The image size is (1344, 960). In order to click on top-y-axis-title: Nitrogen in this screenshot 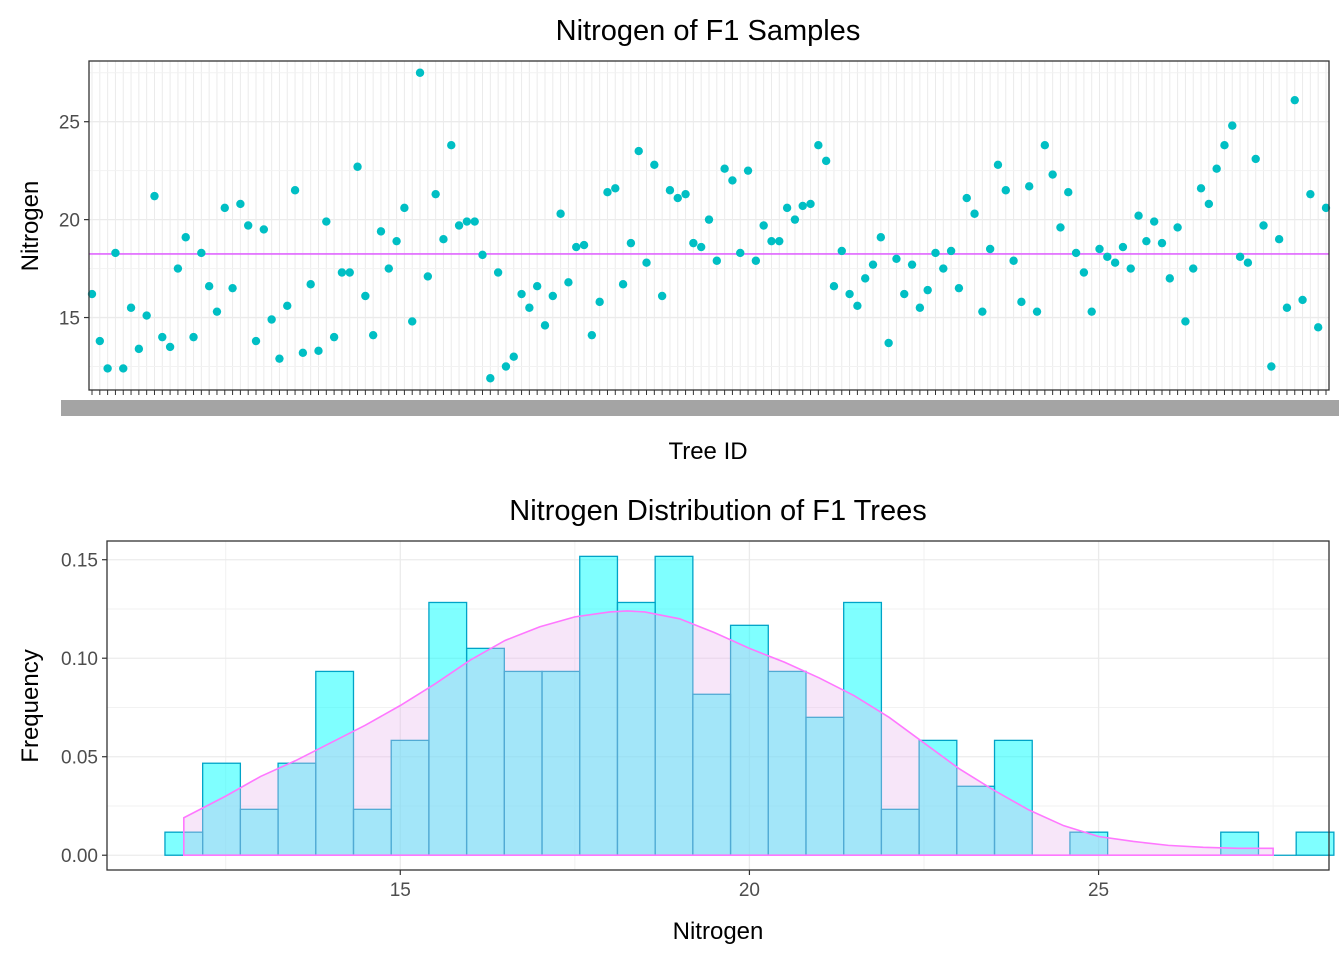, I will do `click(30, 226)`.